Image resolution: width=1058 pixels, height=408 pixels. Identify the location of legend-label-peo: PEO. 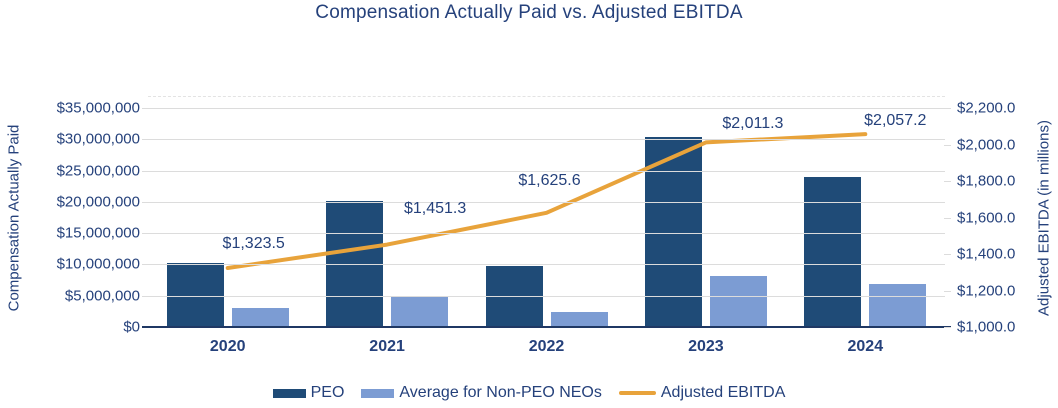
(327, 392).